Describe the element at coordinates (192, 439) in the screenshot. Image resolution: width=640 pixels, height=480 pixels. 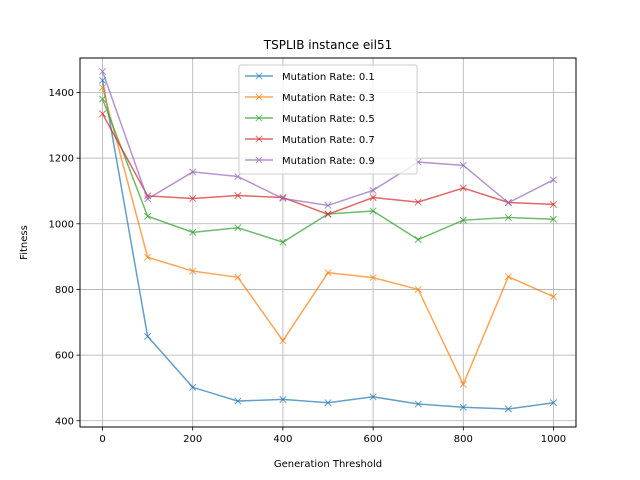
I see `x-tick-label: 200` at that location.